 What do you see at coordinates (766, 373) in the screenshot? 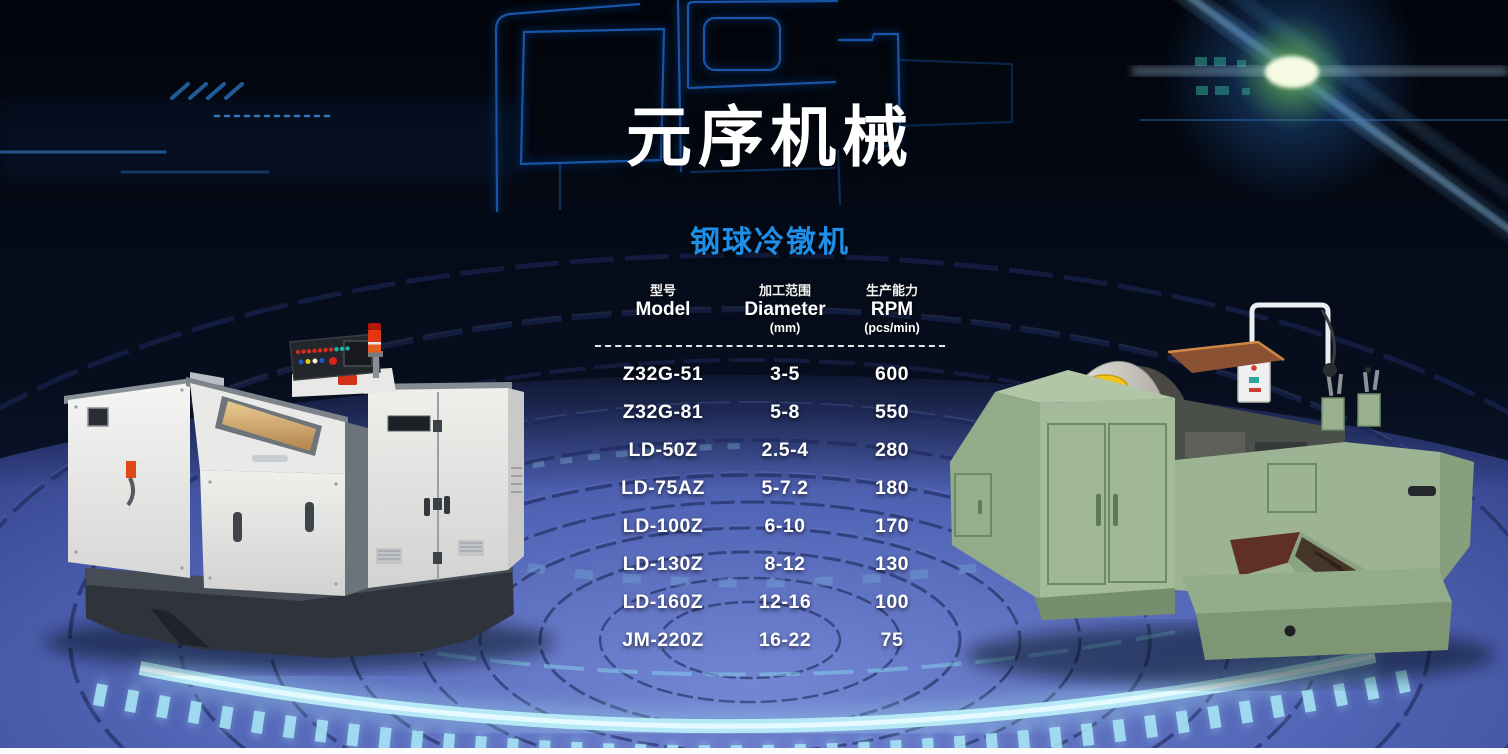
I see `table-row: Z32G-51 3-5 600` at bounding box center [766, 373].